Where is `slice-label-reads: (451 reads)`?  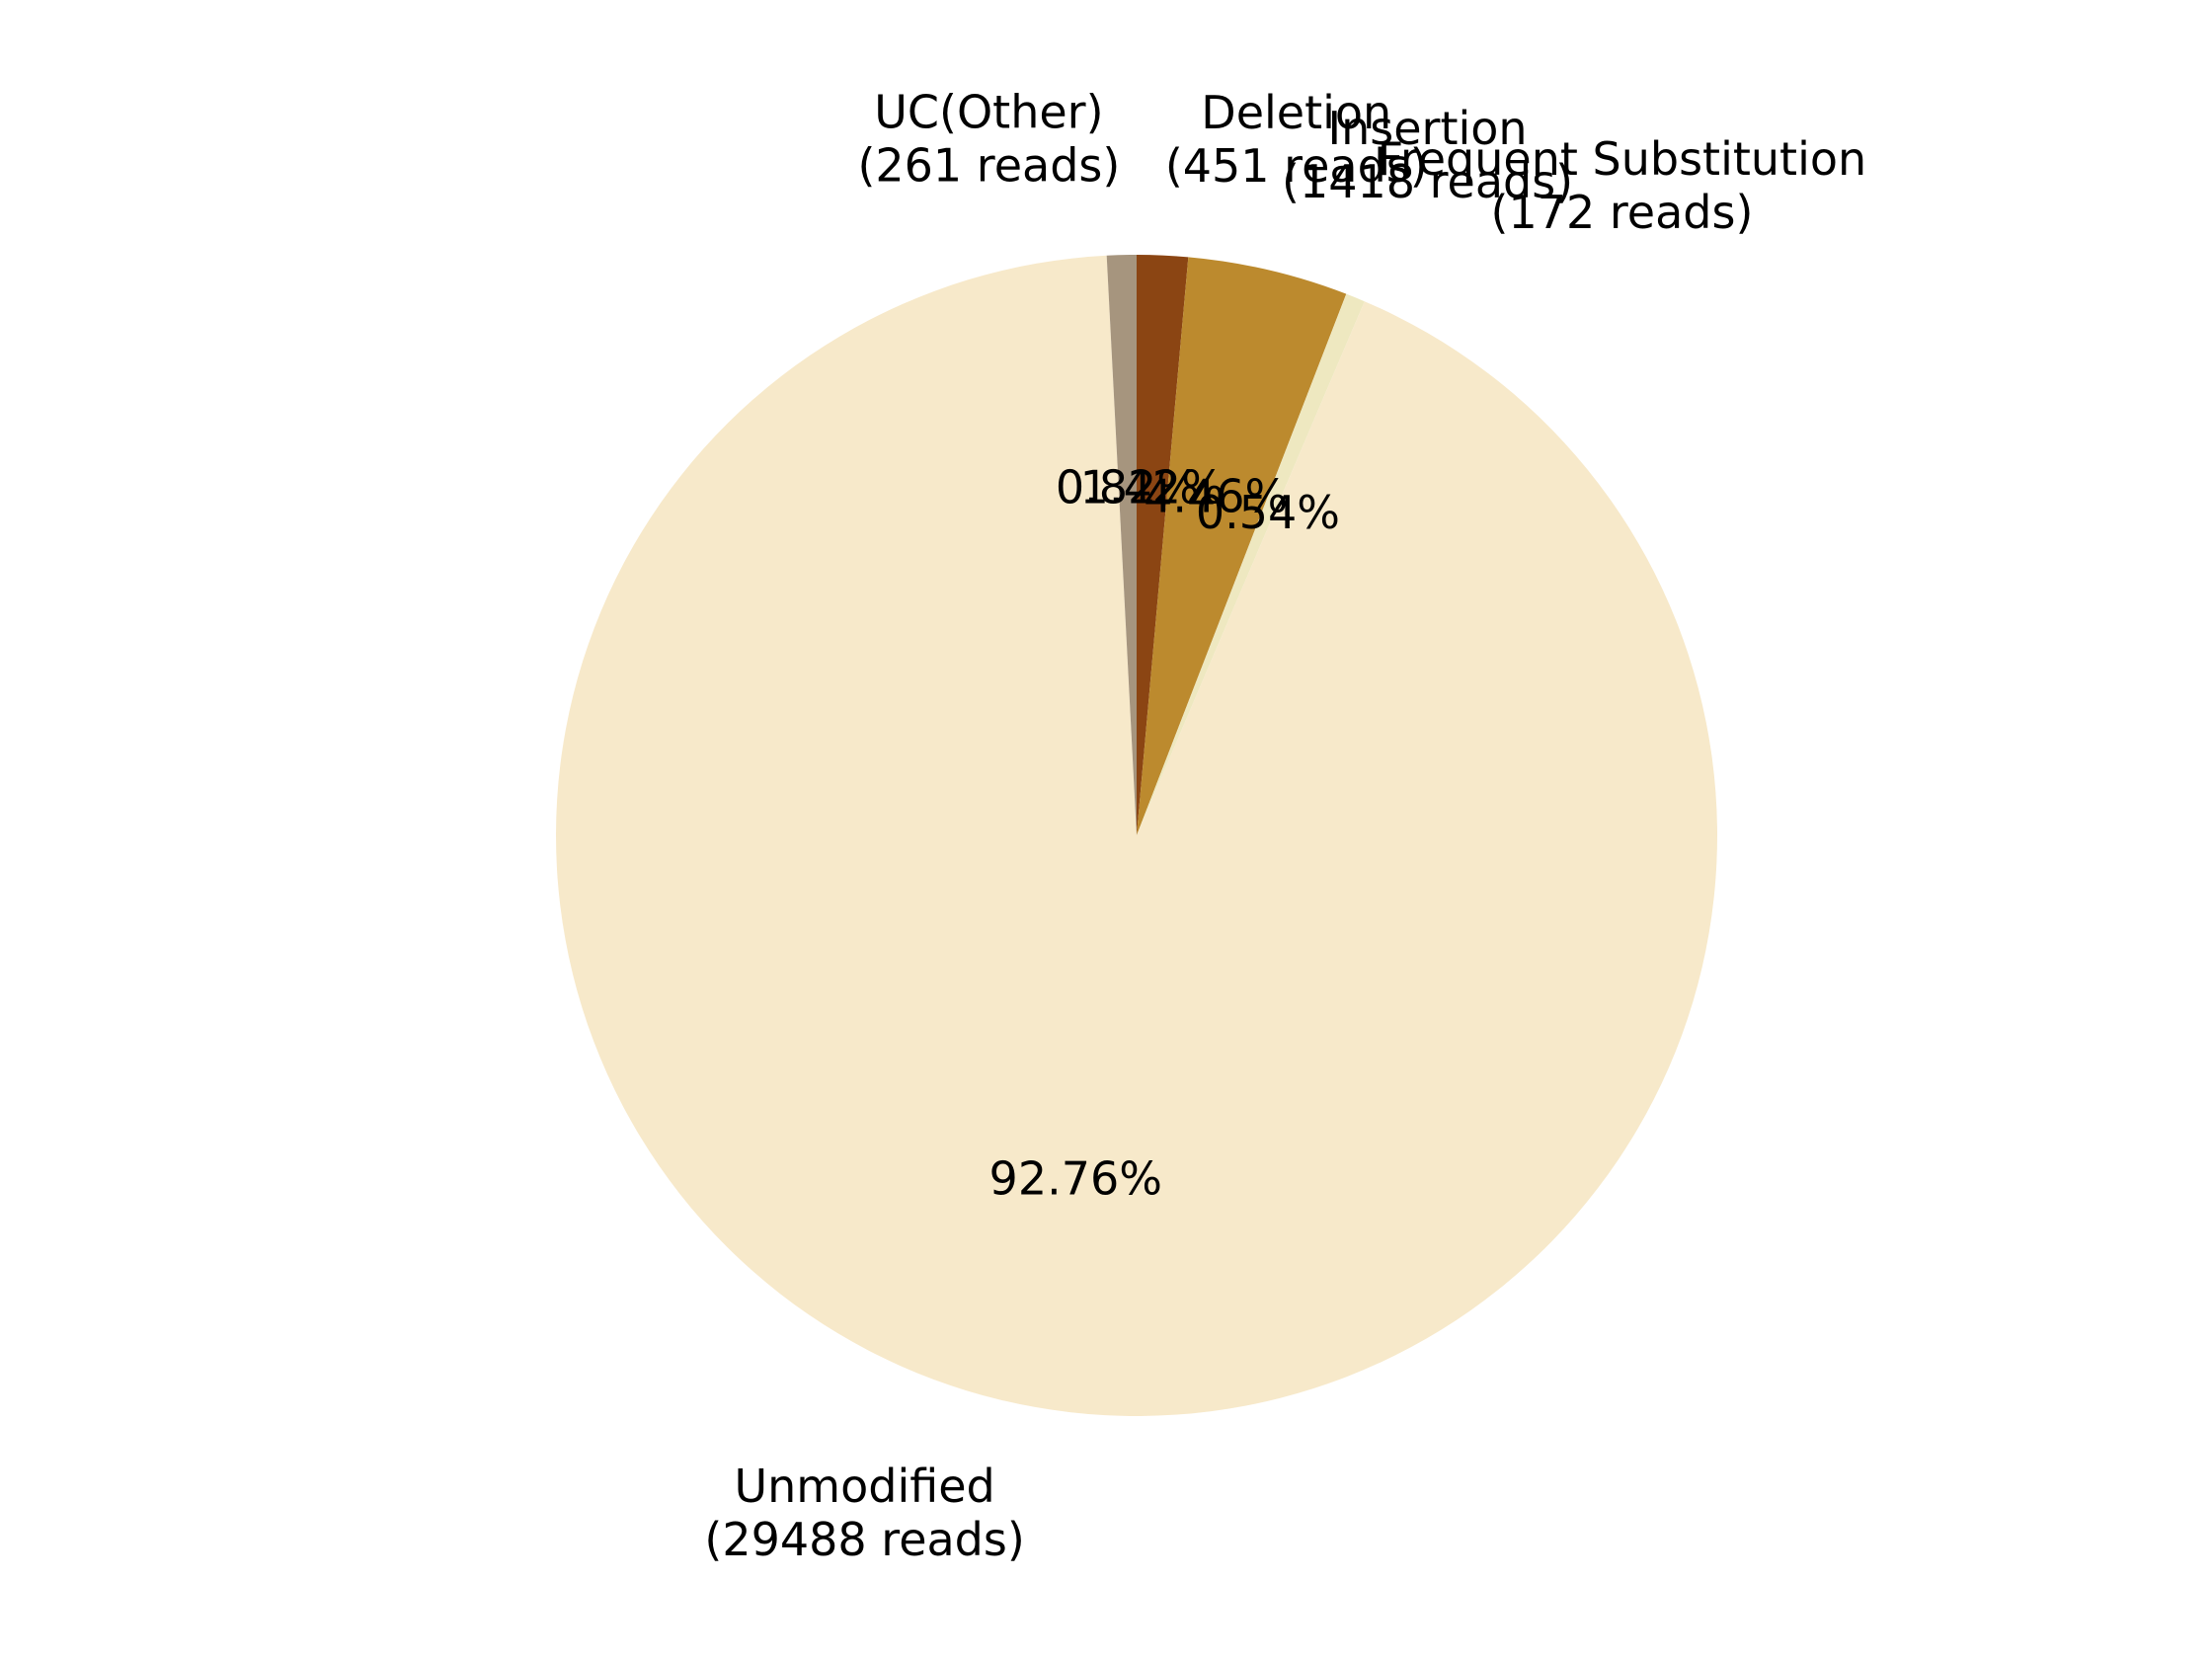 slice-label-reads: (451 reads) is located at coordinates (1297, 166).